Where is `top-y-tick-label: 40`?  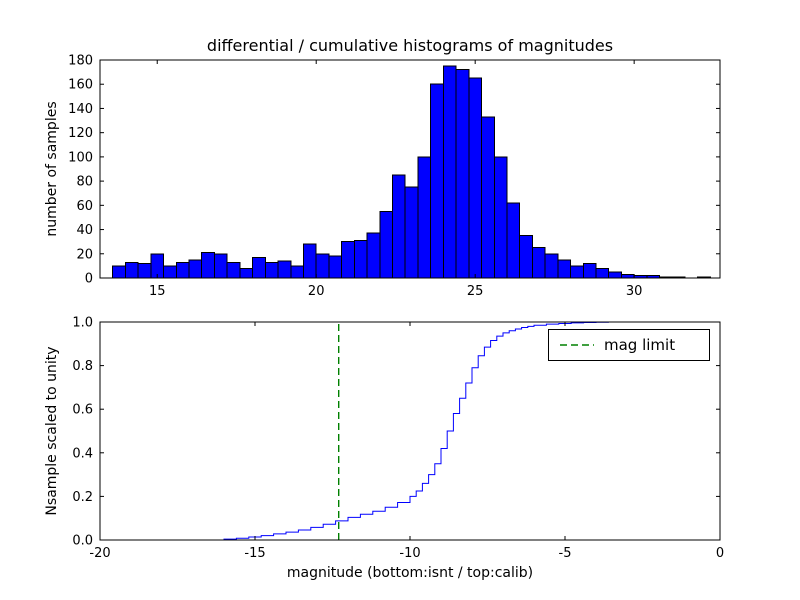
top-y-tick-label: 40 is located at coordinates (84, 230).